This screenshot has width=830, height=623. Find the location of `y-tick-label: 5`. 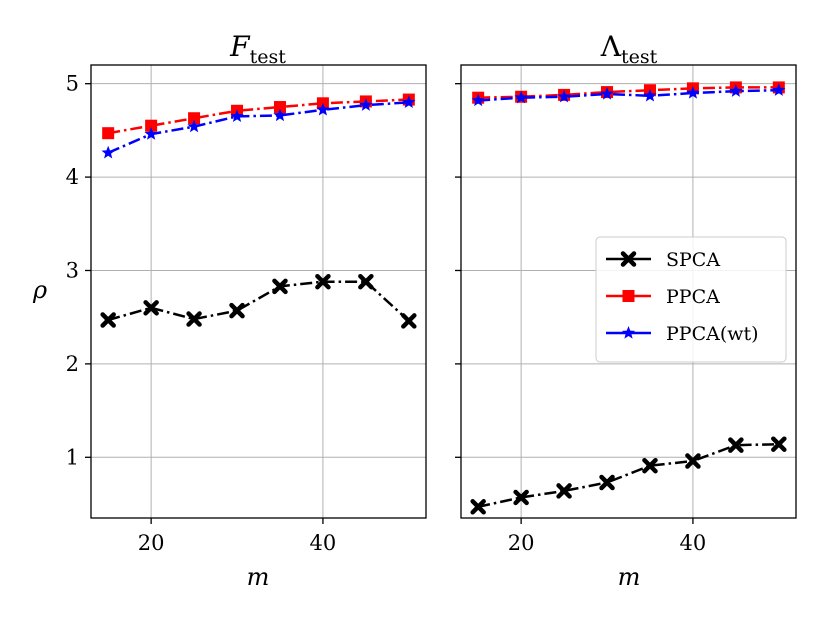

y-tick-label: 5 is located at coordinates (72, 84).